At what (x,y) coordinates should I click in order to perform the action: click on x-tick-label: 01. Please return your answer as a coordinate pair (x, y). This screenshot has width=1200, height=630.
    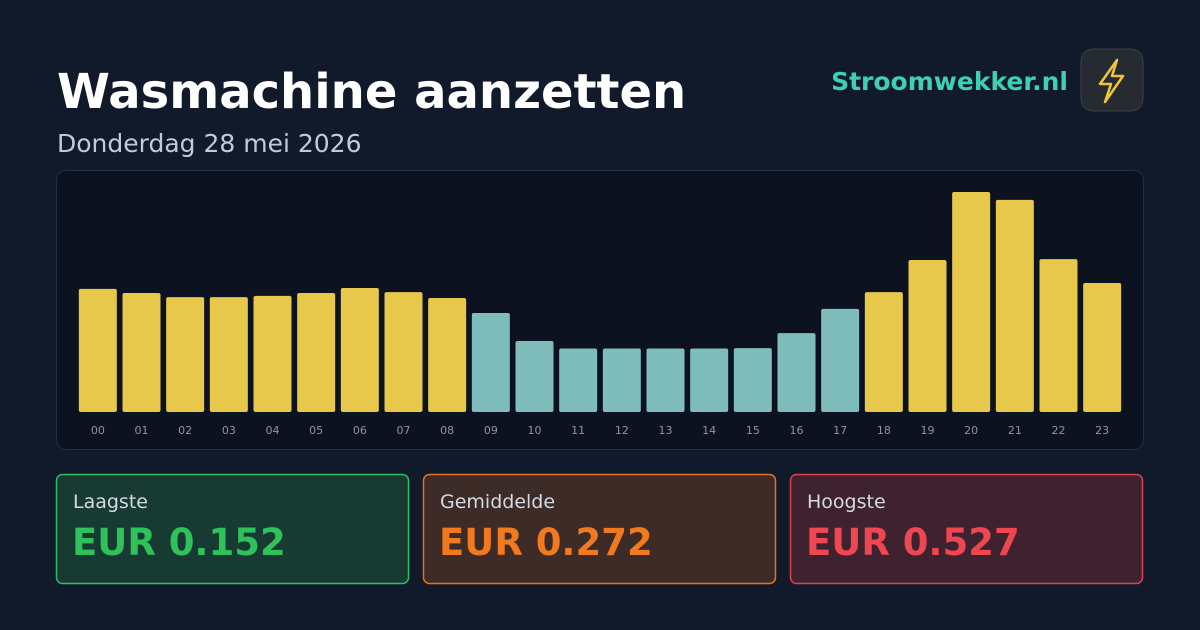
    Looking at the image, I should click on (142, 430).